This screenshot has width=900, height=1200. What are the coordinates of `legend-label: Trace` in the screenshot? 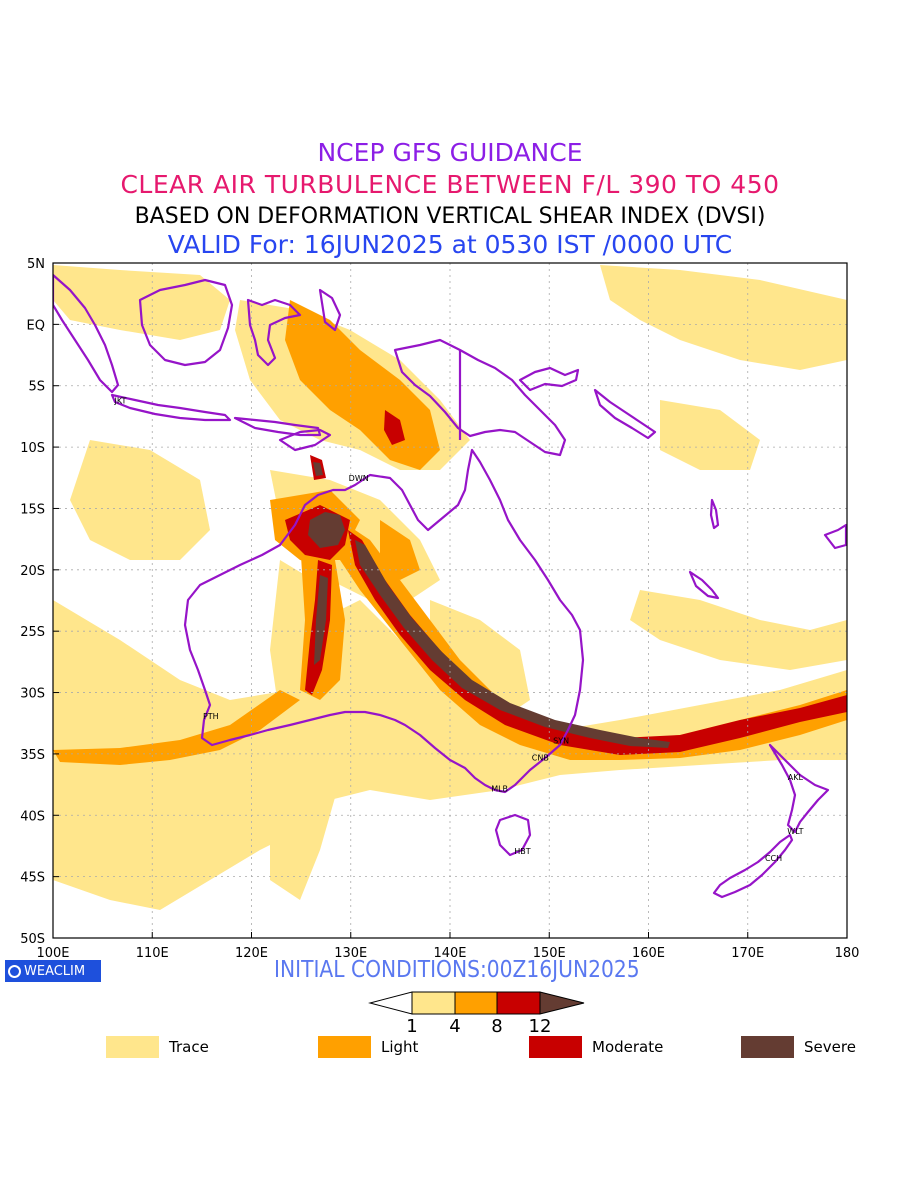 It's located at (189, 1047).